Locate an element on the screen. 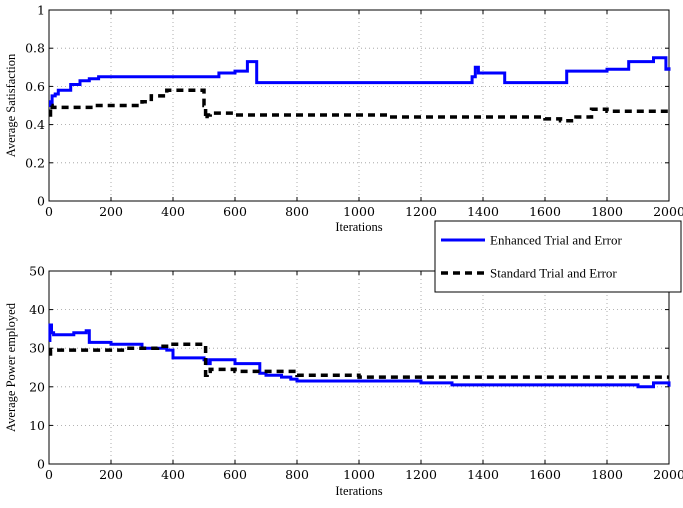 Image resolution: width=683 pixels, height=508 pixels. y-tick-label: 50 is located at coordinates (37, 271).